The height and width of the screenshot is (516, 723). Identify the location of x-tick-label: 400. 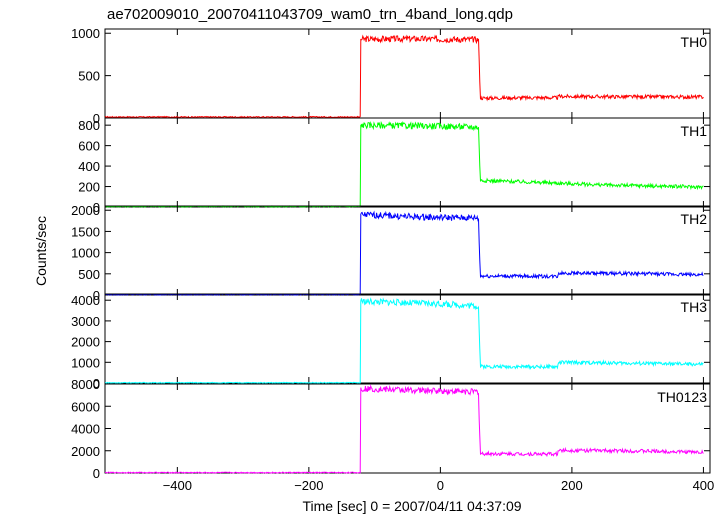
(704, 485).